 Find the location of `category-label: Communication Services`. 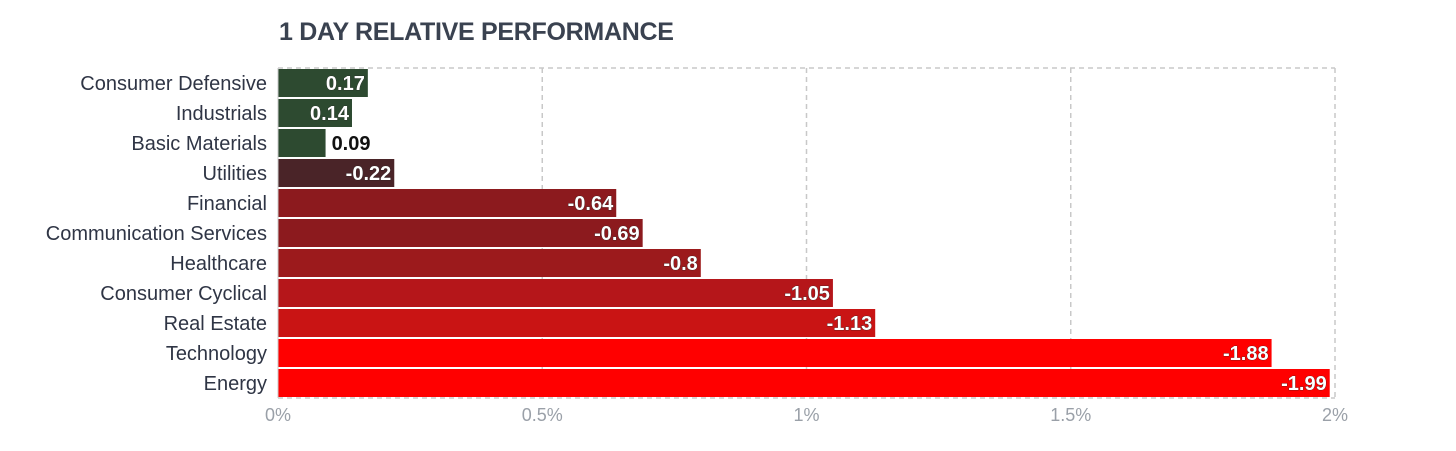

category-label: Communication Services is located at coordinates (156, 234).